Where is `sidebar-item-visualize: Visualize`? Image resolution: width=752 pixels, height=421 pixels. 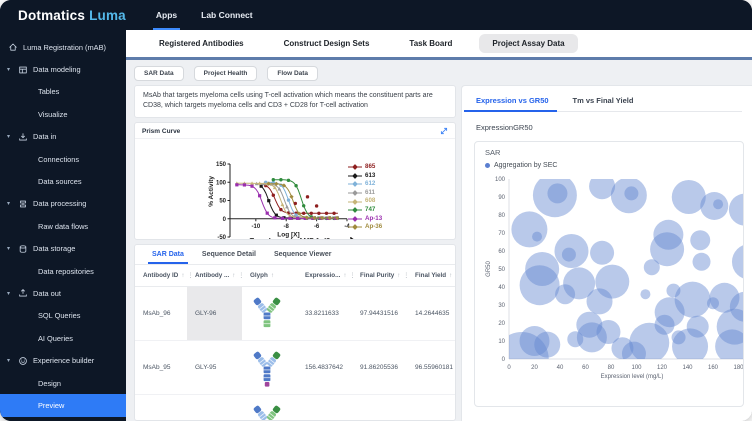 sidebar-item-visualize: Visualize is located at coordinates (63, 114).